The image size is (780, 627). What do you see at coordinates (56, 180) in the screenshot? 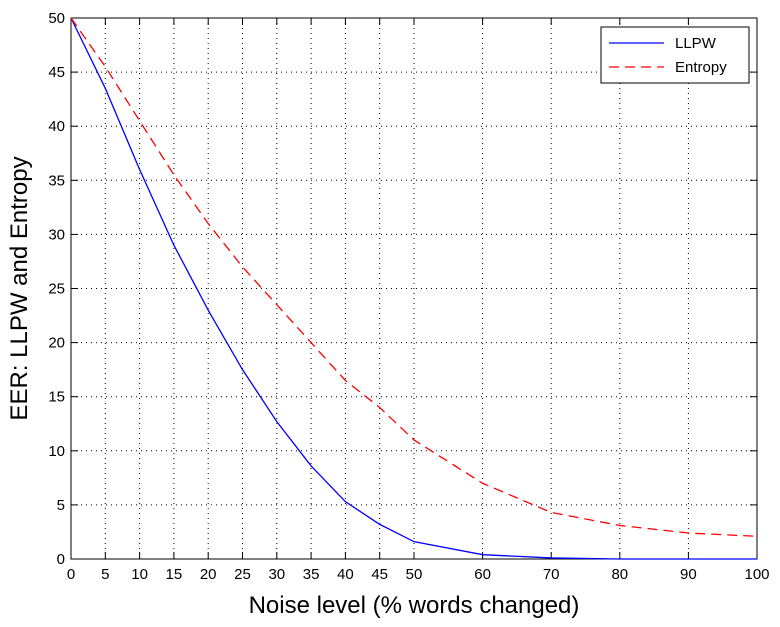
I see `y-tick-label: 35` at bounding box center [56, 180].